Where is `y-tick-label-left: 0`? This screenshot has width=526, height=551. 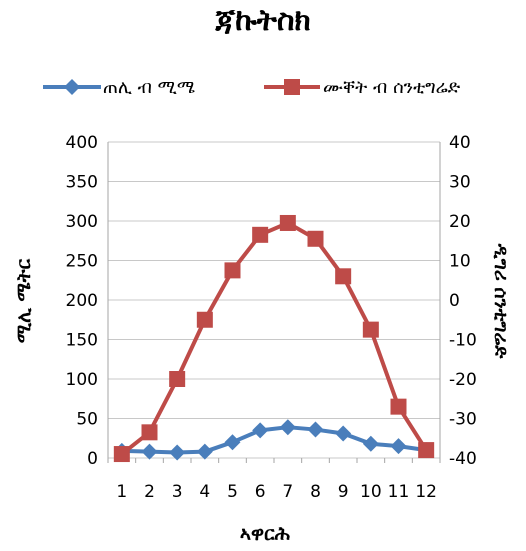 y-tick-label-left: 0 is located at coordinates (92, 459).